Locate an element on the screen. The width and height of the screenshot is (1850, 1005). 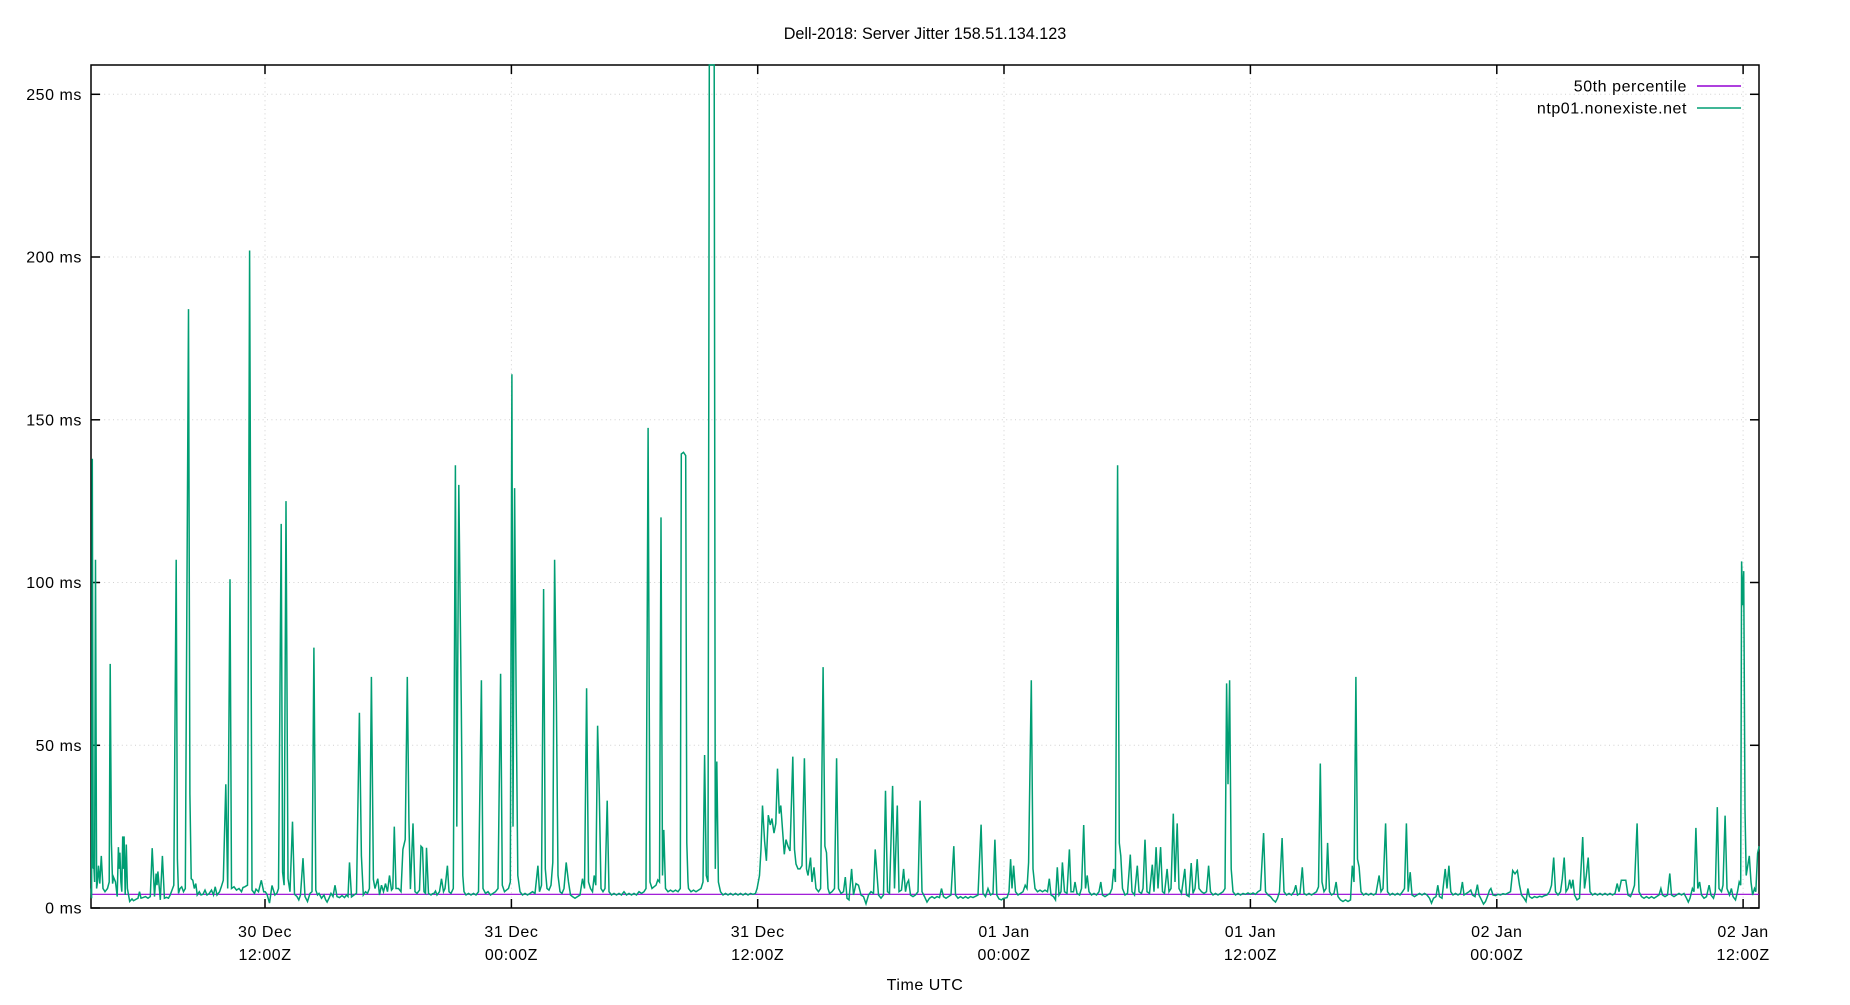
svg-text: 0 ms is located at coordinates (63, 909).